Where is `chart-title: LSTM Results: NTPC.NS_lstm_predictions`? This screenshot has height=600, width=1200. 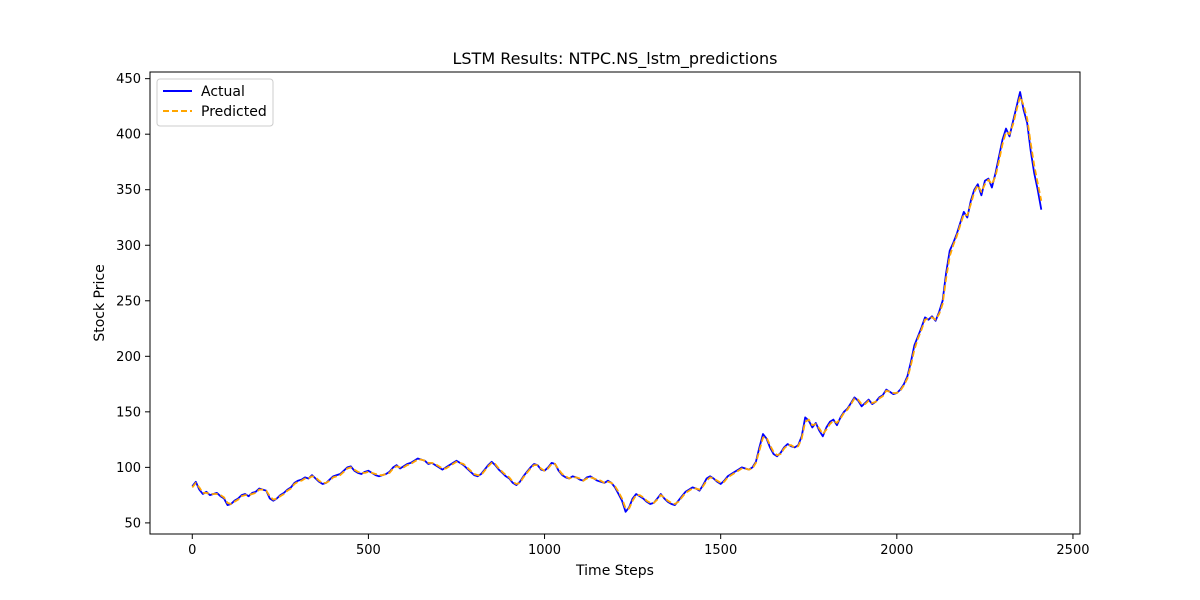 chart-title: LSTM Results: NTPC.NS_lstm_predictions is located at coordinates (614, 59).